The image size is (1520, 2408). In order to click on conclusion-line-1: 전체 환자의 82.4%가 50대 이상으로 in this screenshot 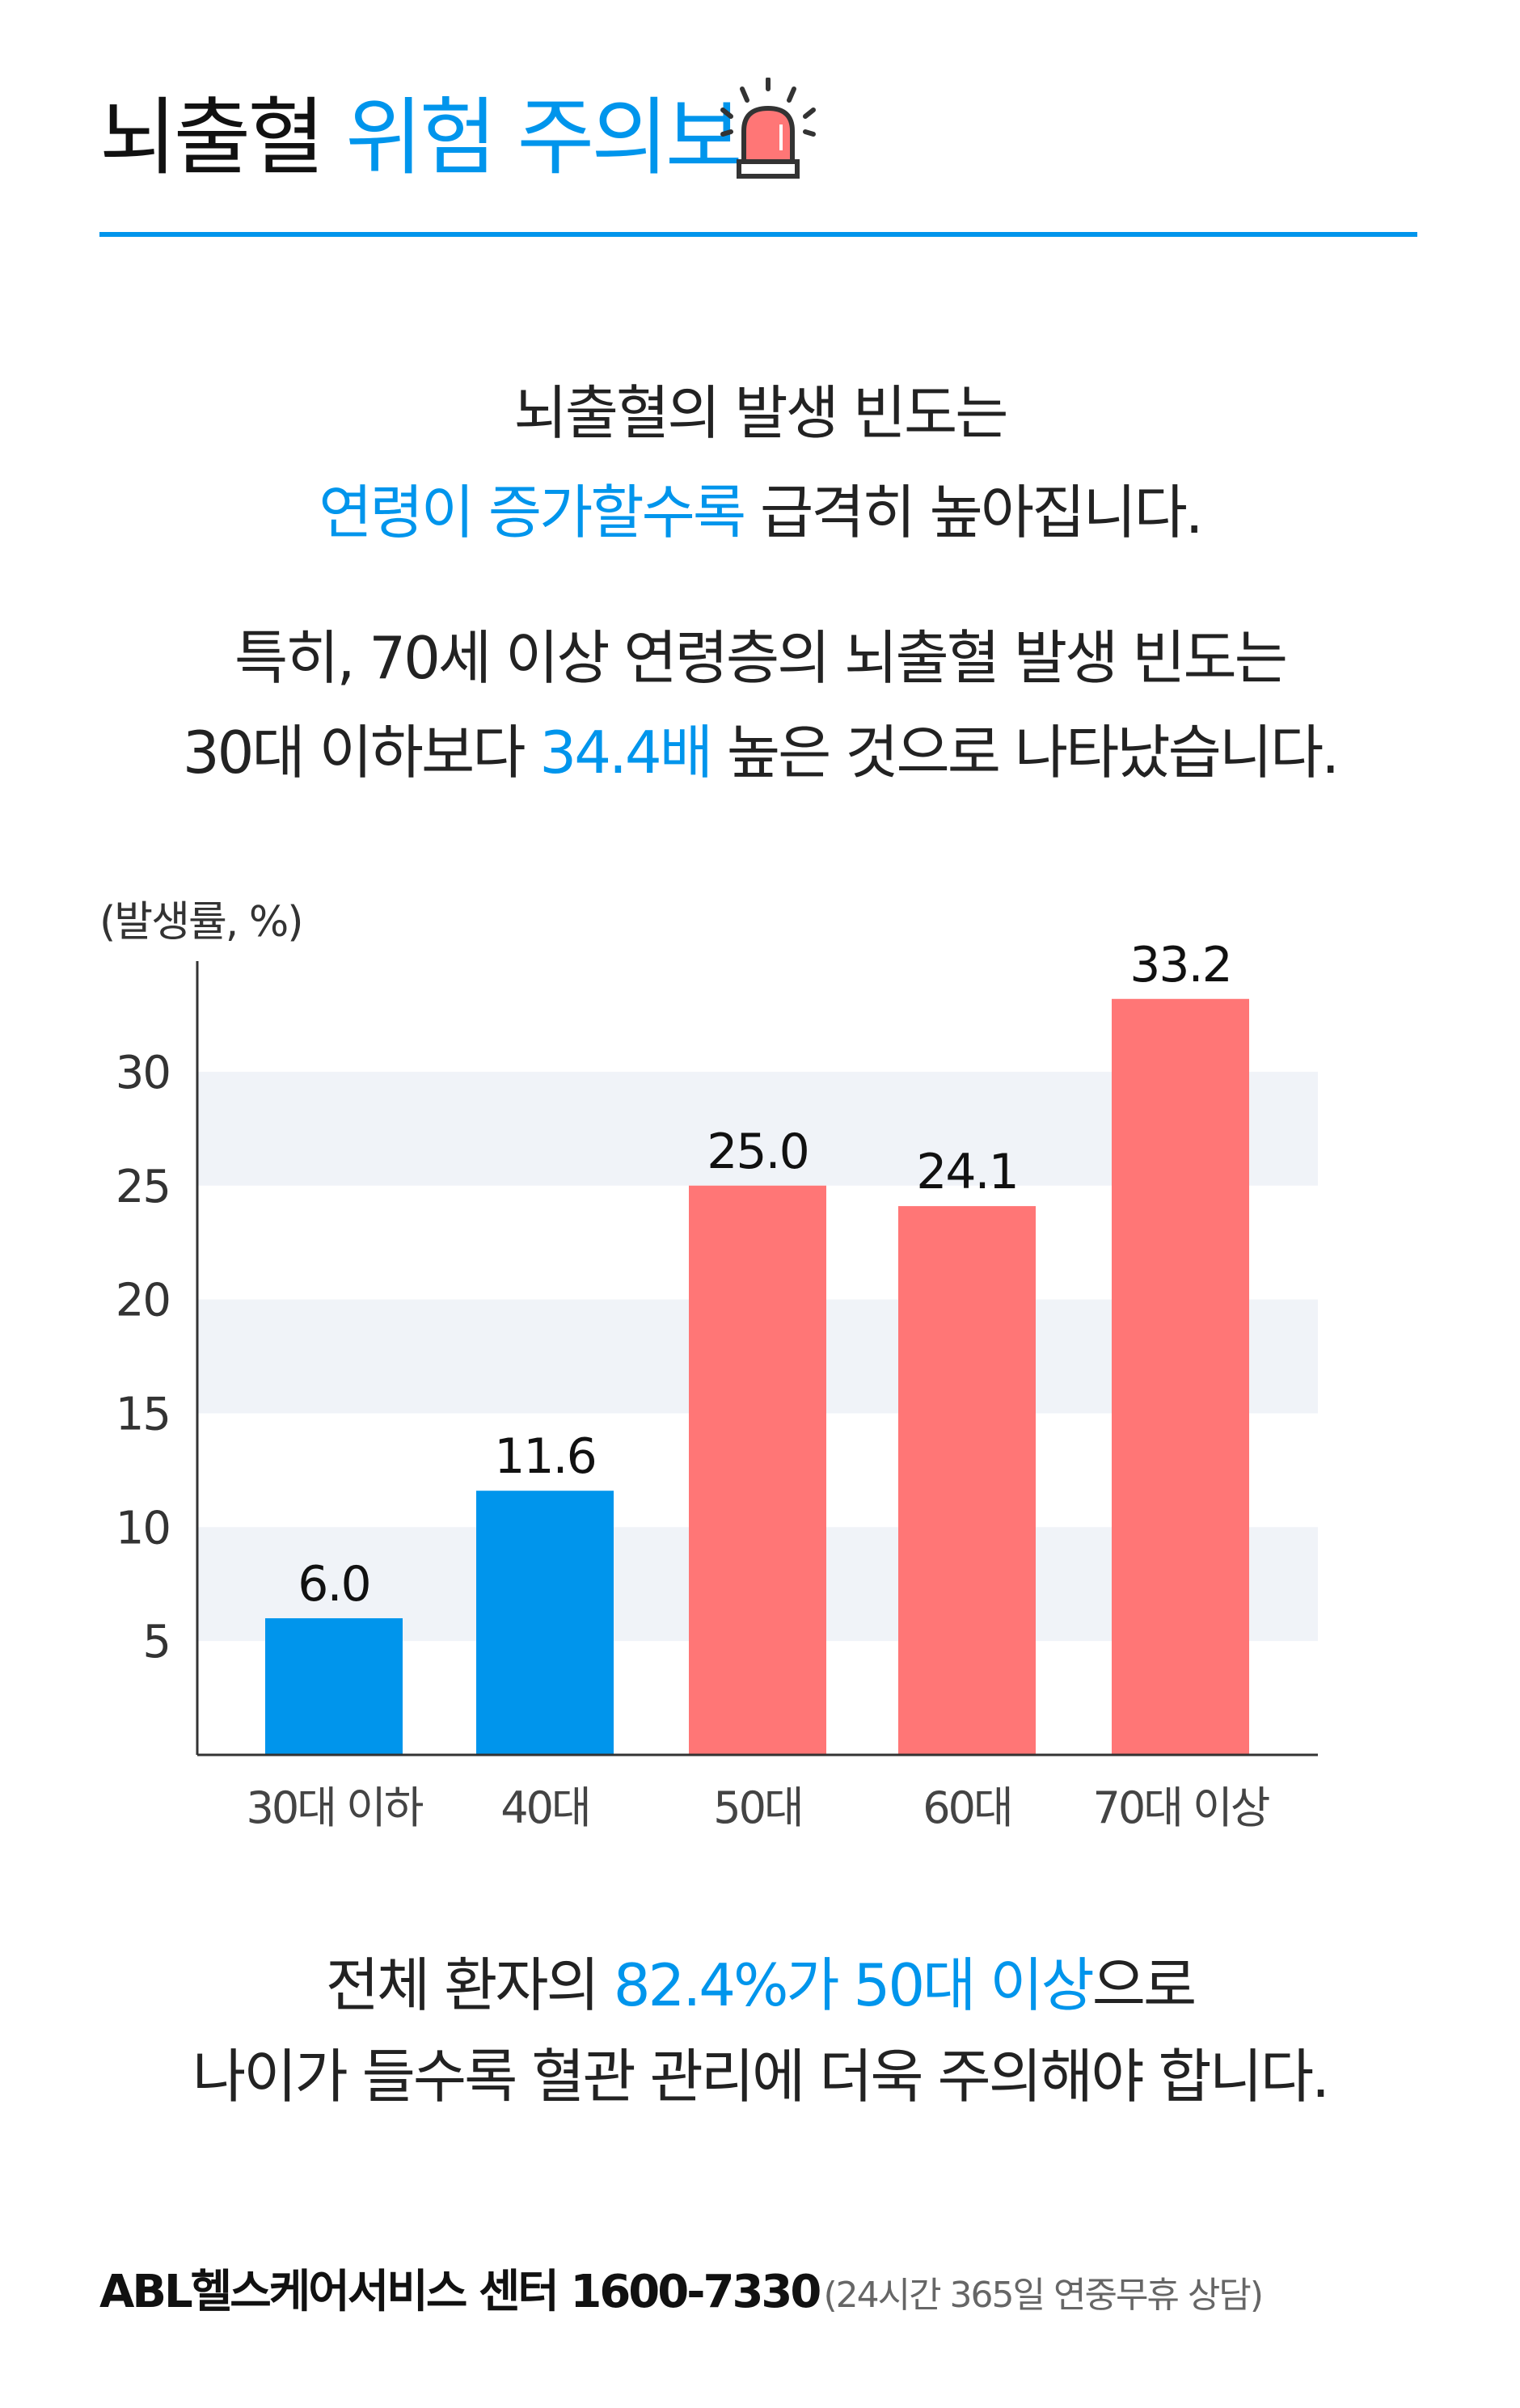, I will do `click(760, 1985)`.